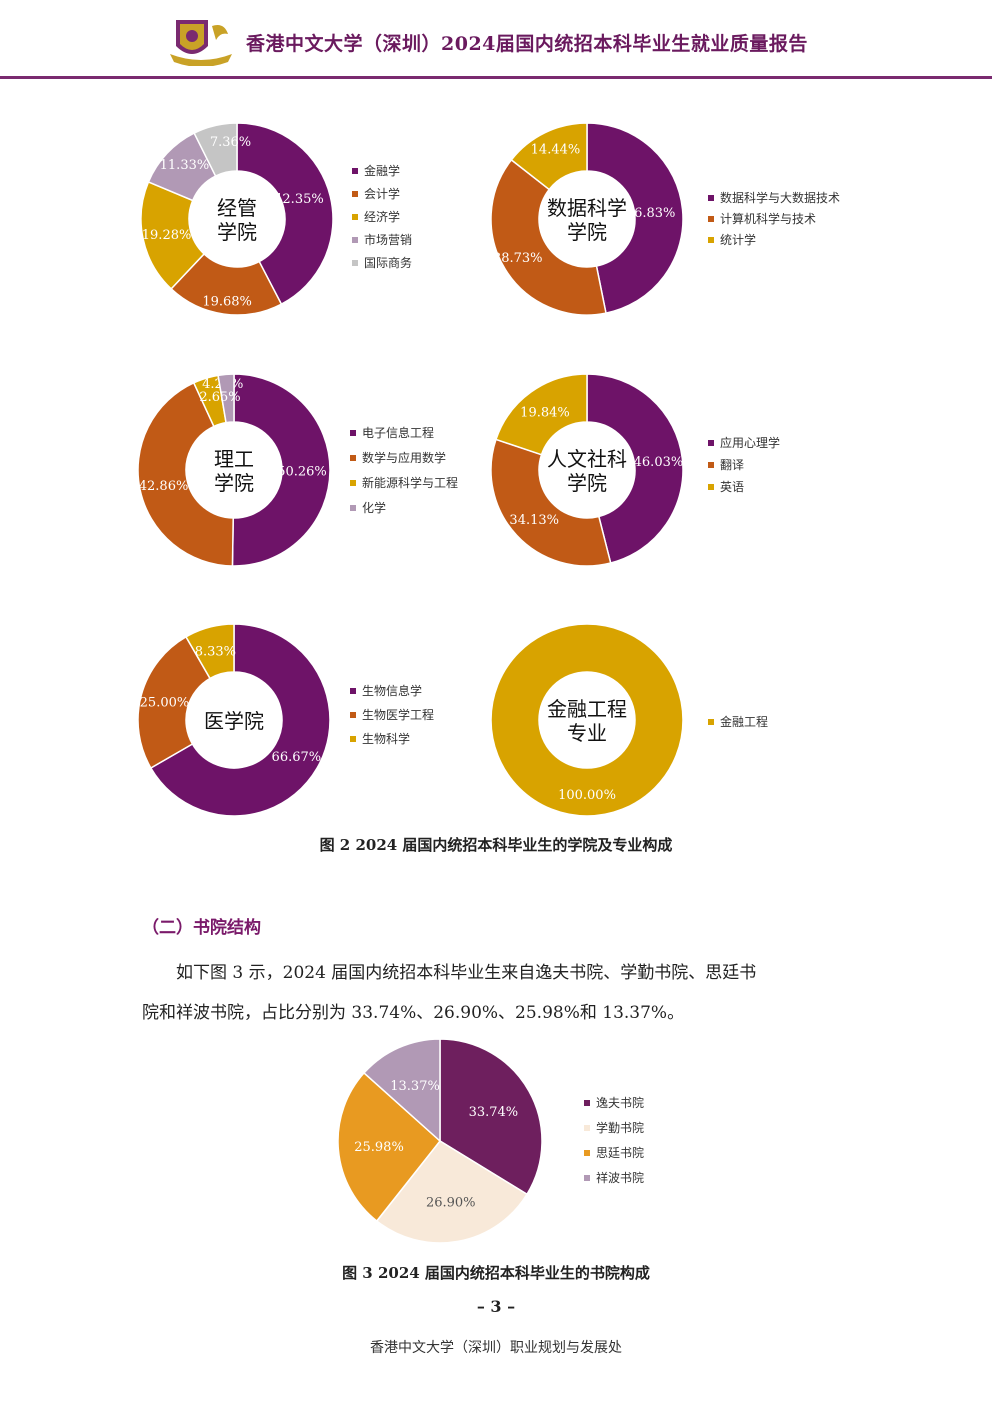 This screenshot has width=992, height=1403. I want to click on data-label: 13.37%, so click(415, 1086).